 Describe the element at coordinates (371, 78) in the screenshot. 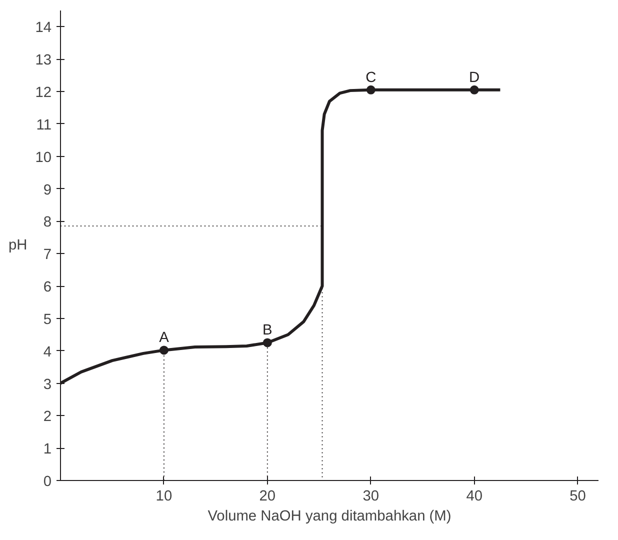

I see `annotation: C` at that location.